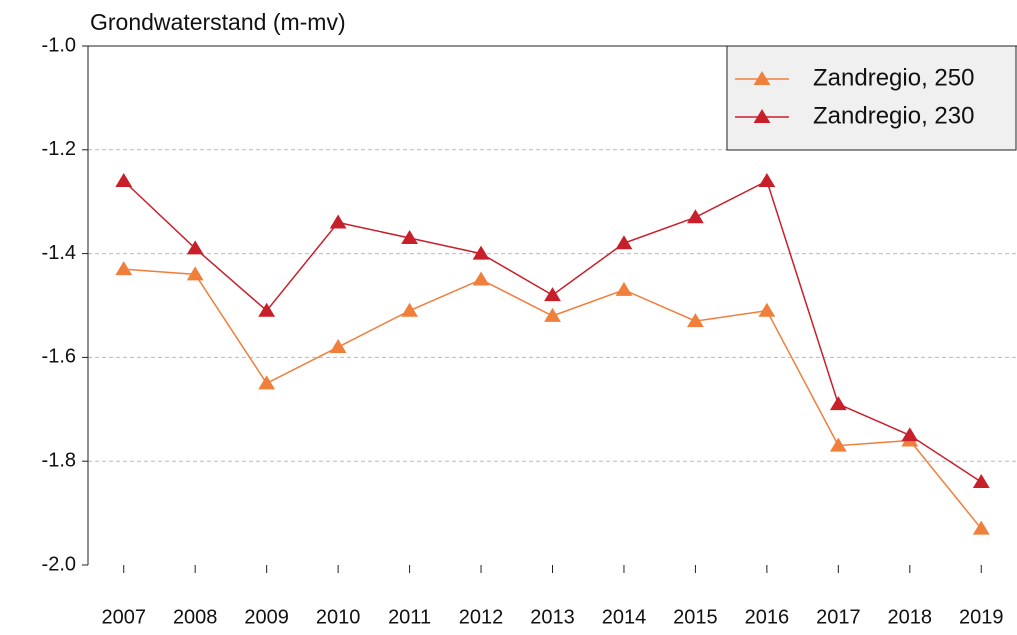  What do you see at coordinates (695, 617) in the screenshot?
I see `x-tick-label: 2015` at bounding box center [695, 617].